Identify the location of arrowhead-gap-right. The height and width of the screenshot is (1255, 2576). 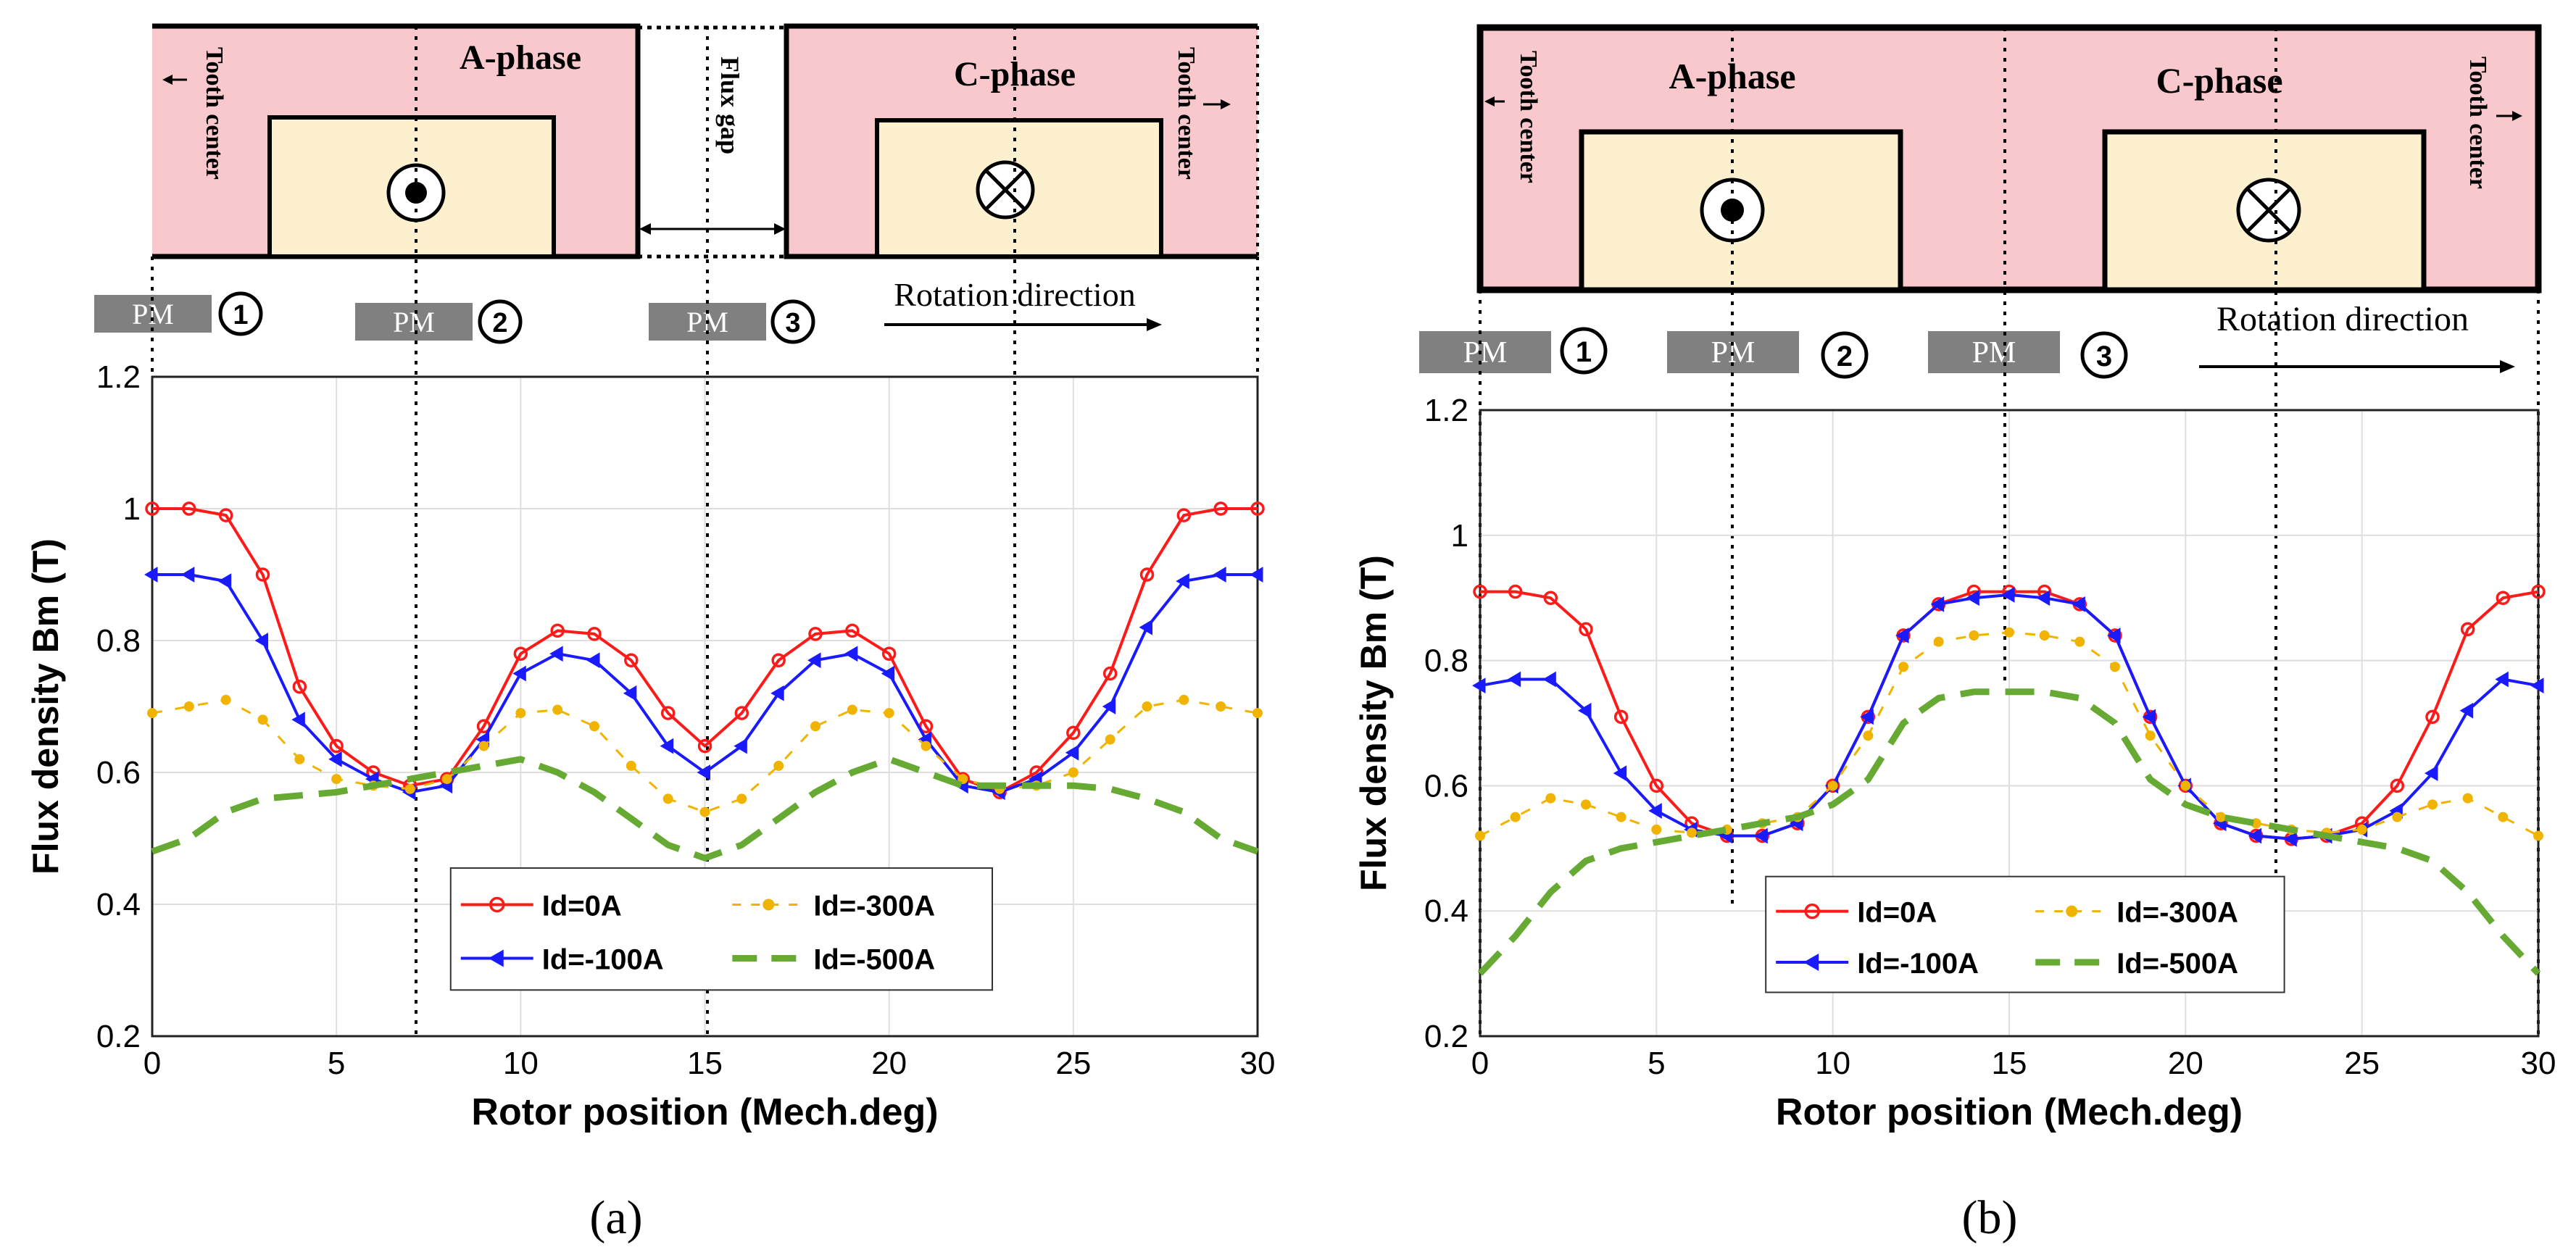
(780, 229).